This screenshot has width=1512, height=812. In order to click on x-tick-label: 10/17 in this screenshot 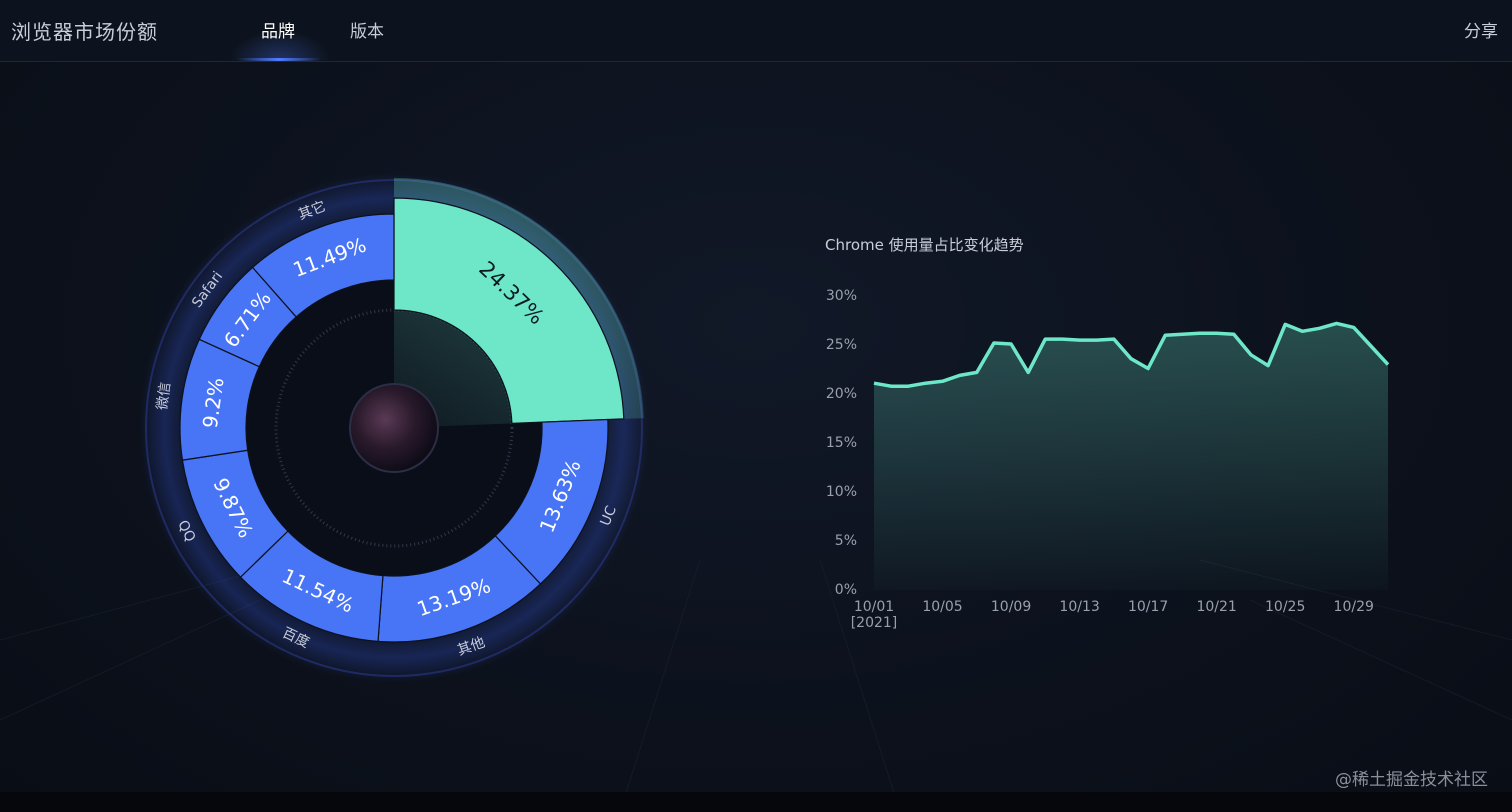, I will do `click(1148, 607)`.